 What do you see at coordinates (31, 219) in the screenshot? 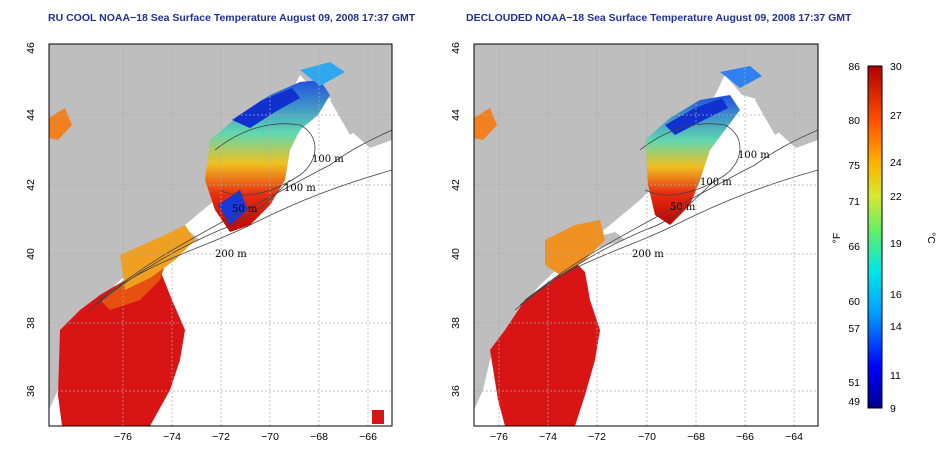
I see `lat-ticks-left: 36 38 40 42 44 46` at bounding box center [31, 219].